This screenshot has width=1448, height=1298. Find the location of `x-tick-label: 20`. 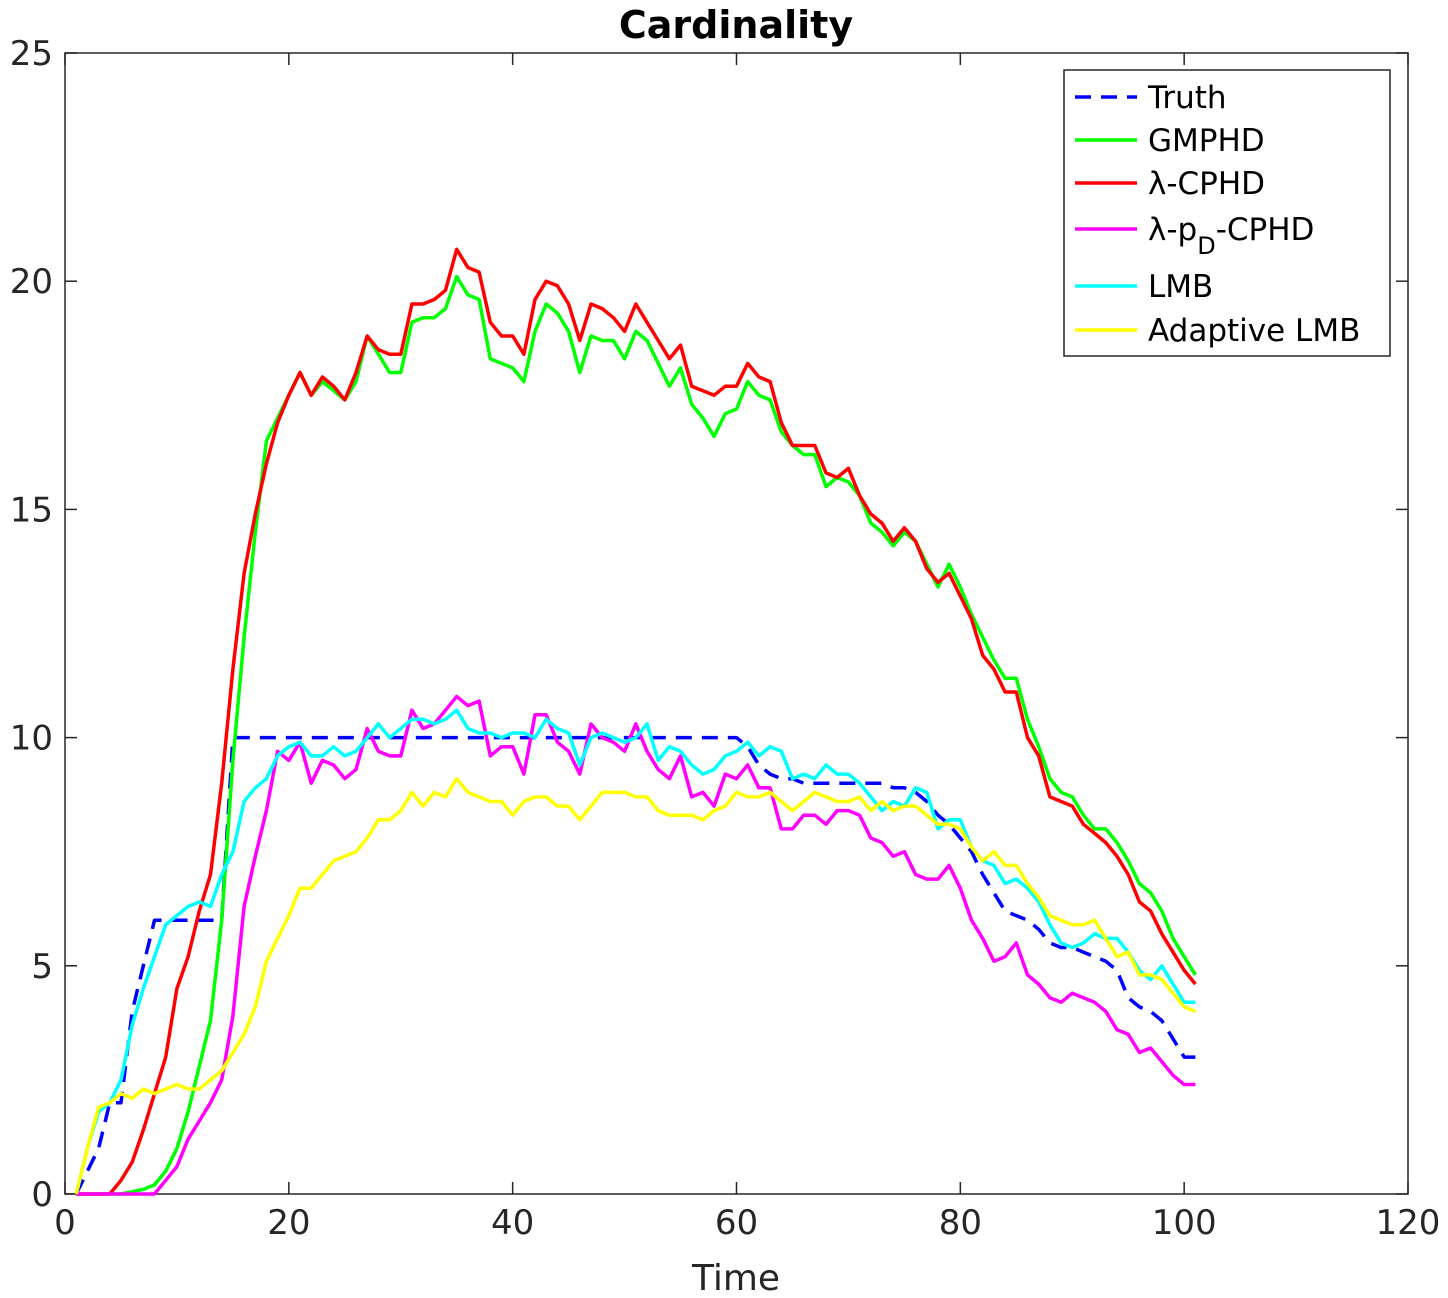

x-tick-label: 20 is located at coordinates (288, 1223).